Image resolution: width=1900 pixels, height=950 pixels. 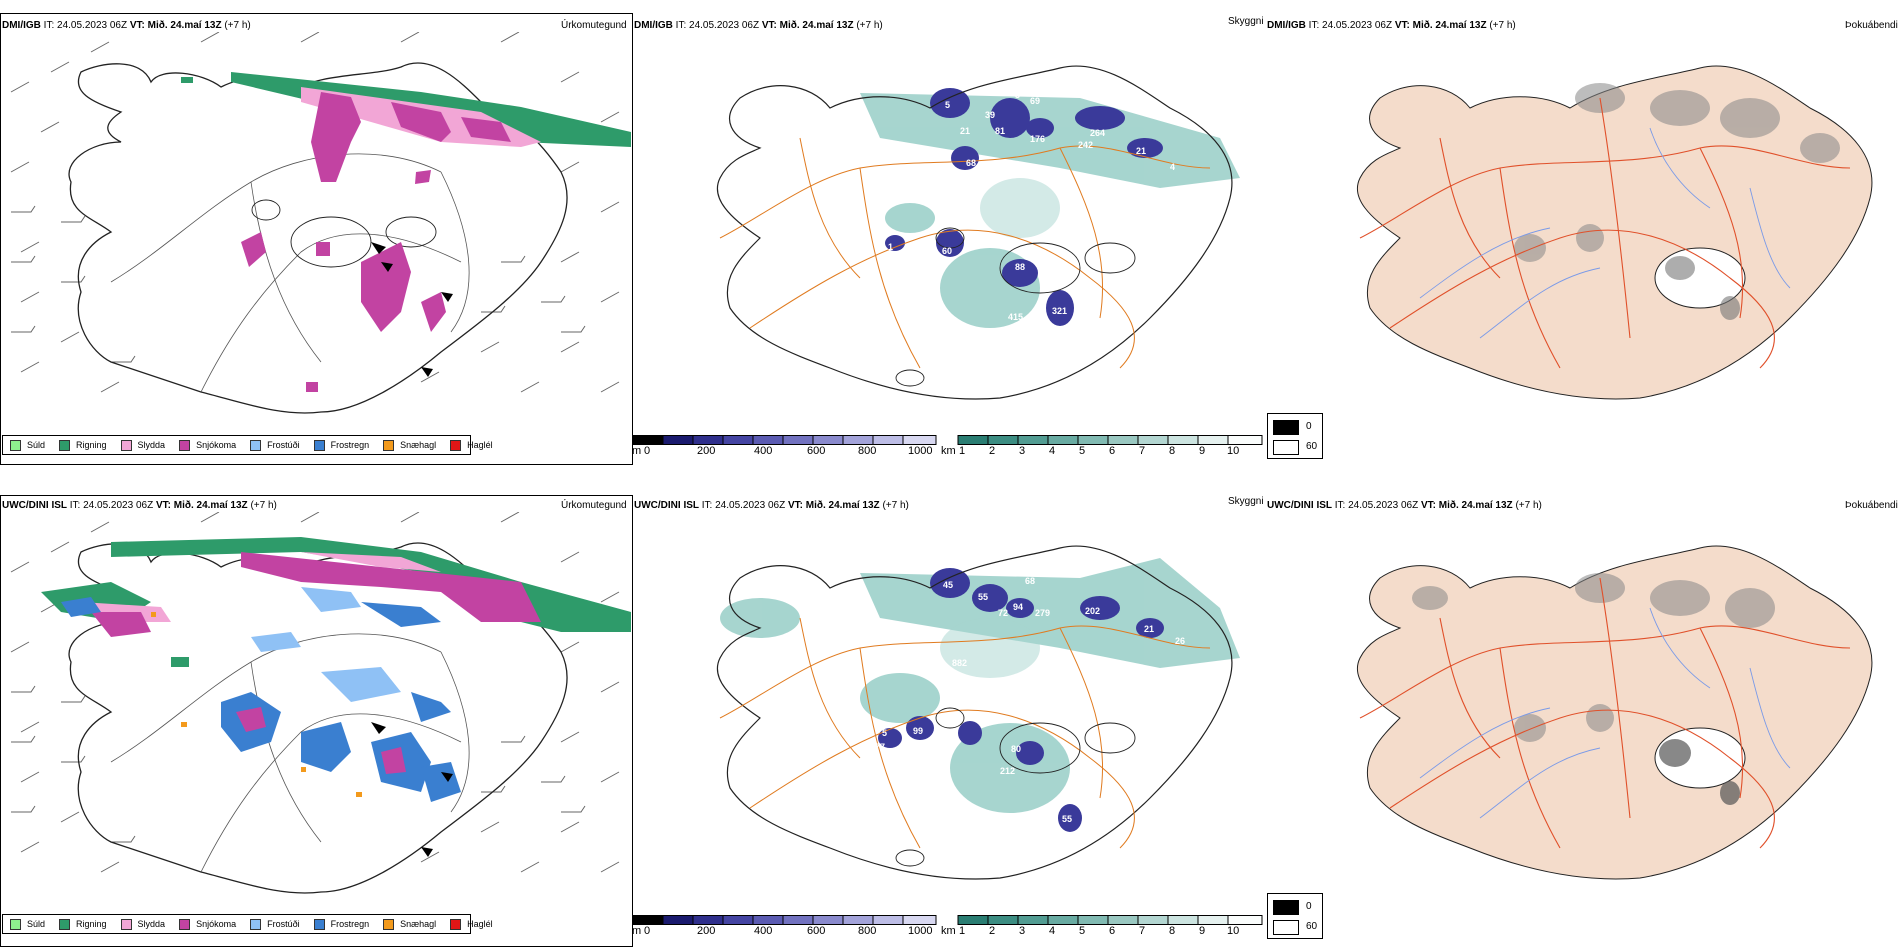 What do you see at coordinates (142, 445) in the screenshot?
I see `legend-item: Slydda` at bounding box center [142, 445].